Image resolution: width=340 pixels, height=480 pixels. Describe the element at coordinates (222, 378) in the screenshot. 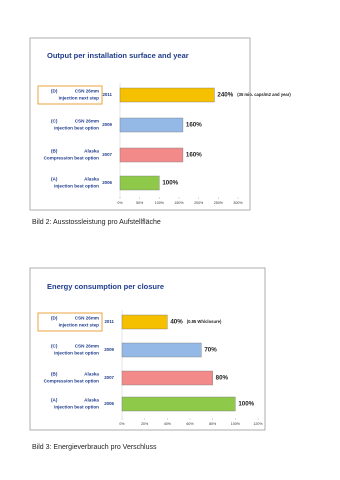

I see `value-label: 80%` at that location.